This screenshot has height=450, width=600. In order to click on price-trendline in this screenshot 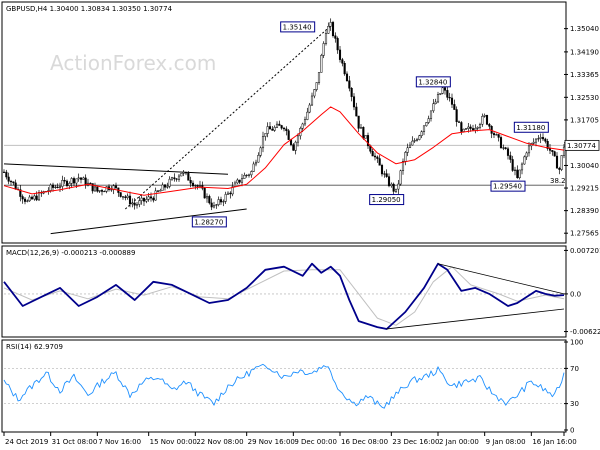, I will do `click(228, 117)`.